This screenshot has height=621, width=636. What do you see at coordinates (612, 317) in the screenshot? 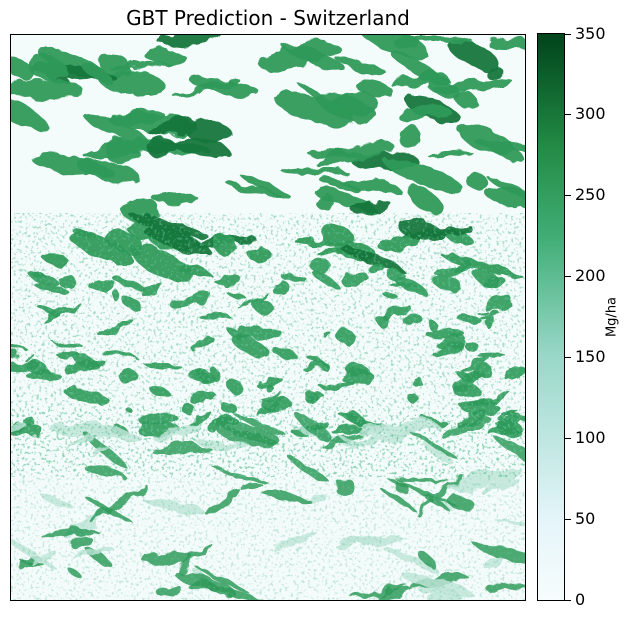
I see `colorbar-label: Mg/ha` at bounding box center [612, 317].